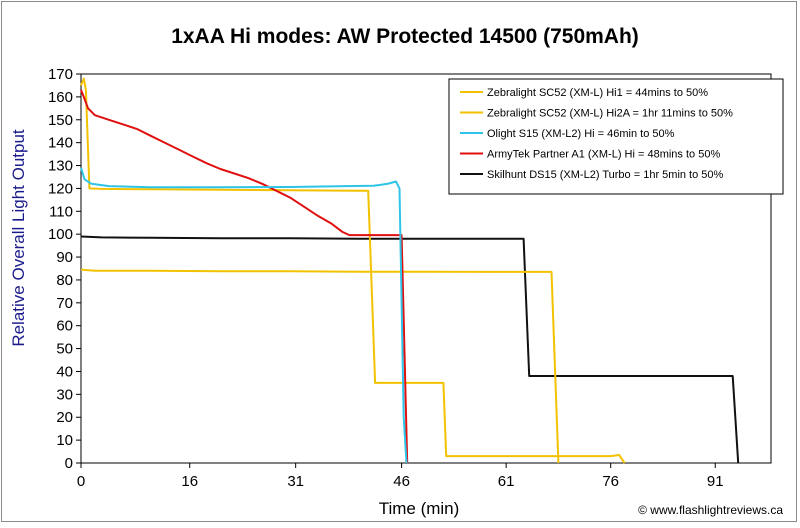 The width and height of the screenshot is (800, 528). Describe the element at coordinates (60, 120) in the screenshot. I see `y-tick-label: 150` at that location.